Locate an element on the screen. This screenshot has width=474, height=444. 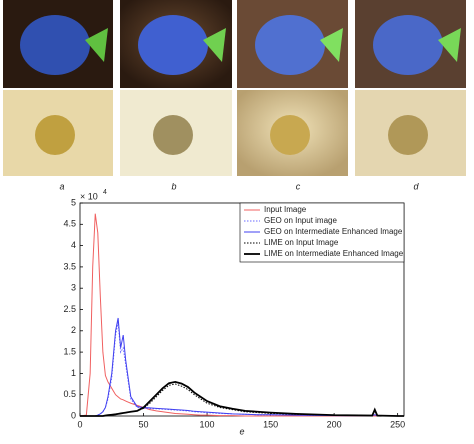
legend-label: GEO on Input image is located at coordinates (300, 220).